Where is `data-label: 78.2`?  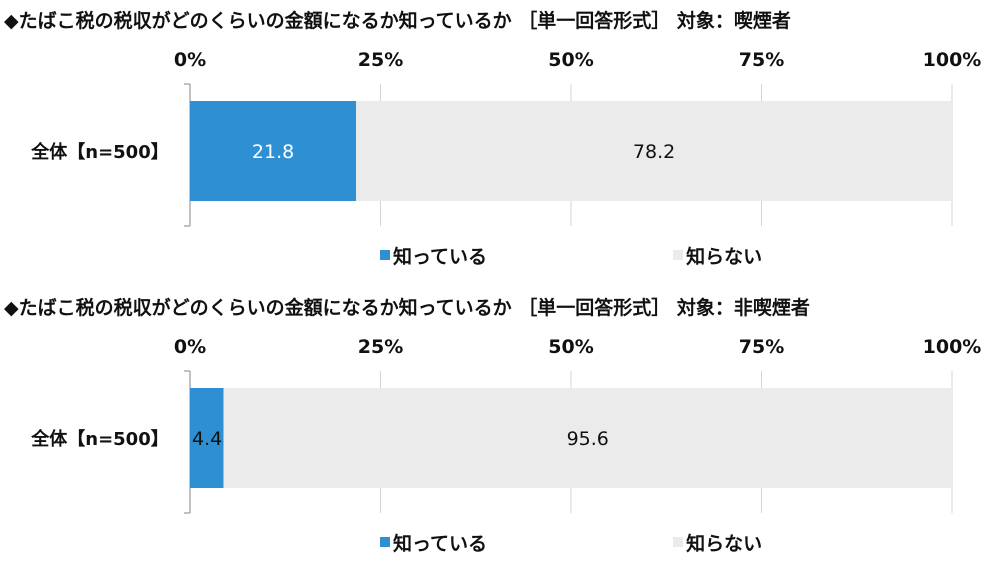 data-label: 78.2 is located at coordinates (654, 152).